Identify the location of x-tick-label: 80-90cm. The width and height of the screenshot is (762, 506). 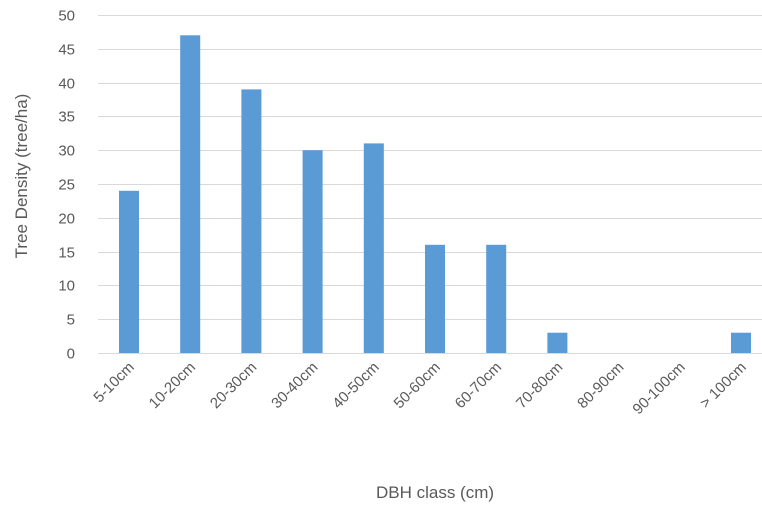
(600, 385).